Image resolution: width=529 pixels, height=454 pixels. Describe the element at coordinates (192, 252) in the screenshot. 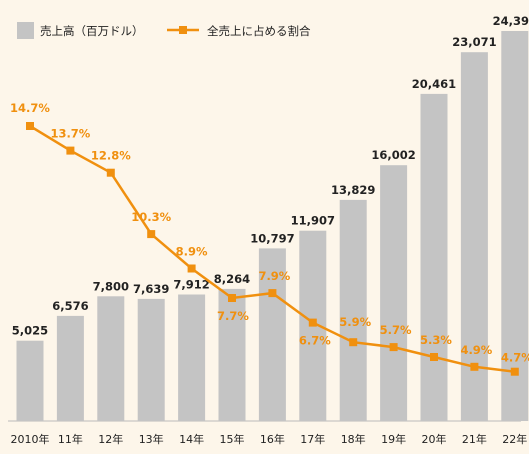

I see `percent-value-label: 8.9%` at that location.